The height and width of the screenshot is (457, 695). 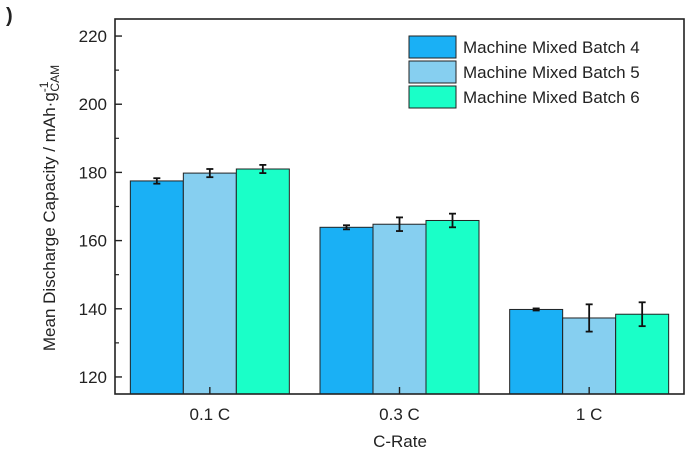 I want to click on x-tick-label: 0.3 C, so click(x=399, y=414).